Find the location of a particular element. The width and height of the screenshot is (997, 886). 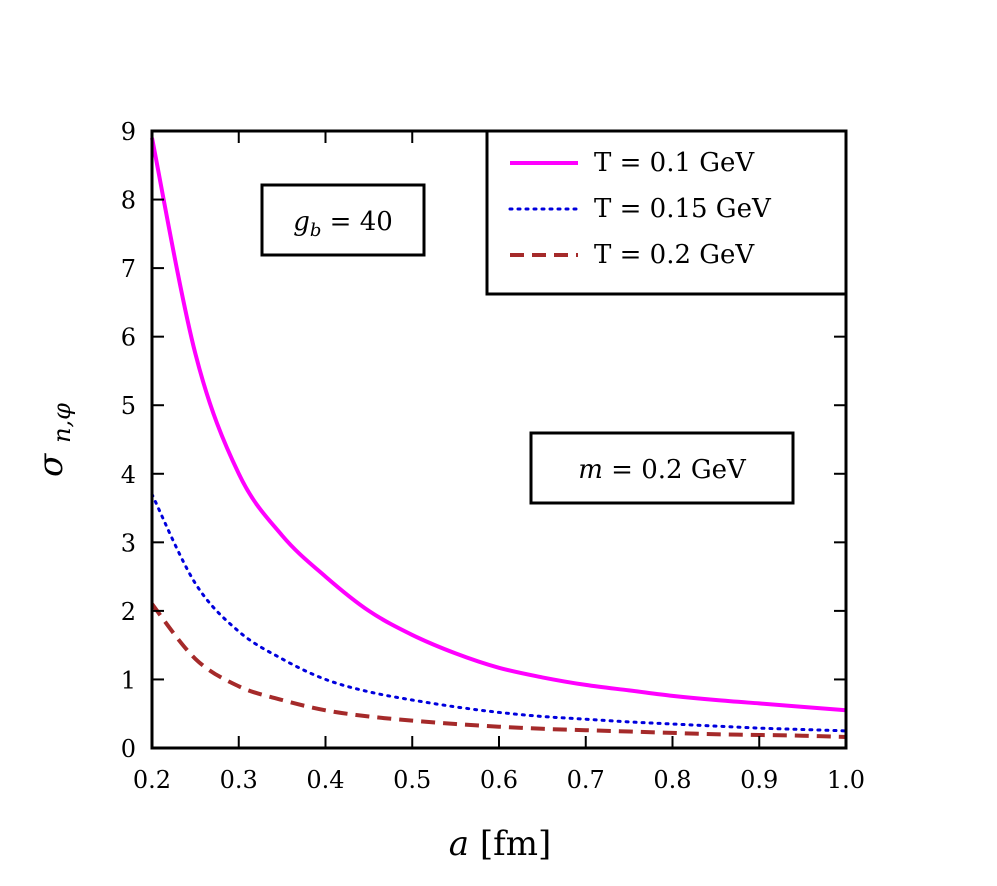

y-tick-label: 4 is located at coordinates (128, 475).